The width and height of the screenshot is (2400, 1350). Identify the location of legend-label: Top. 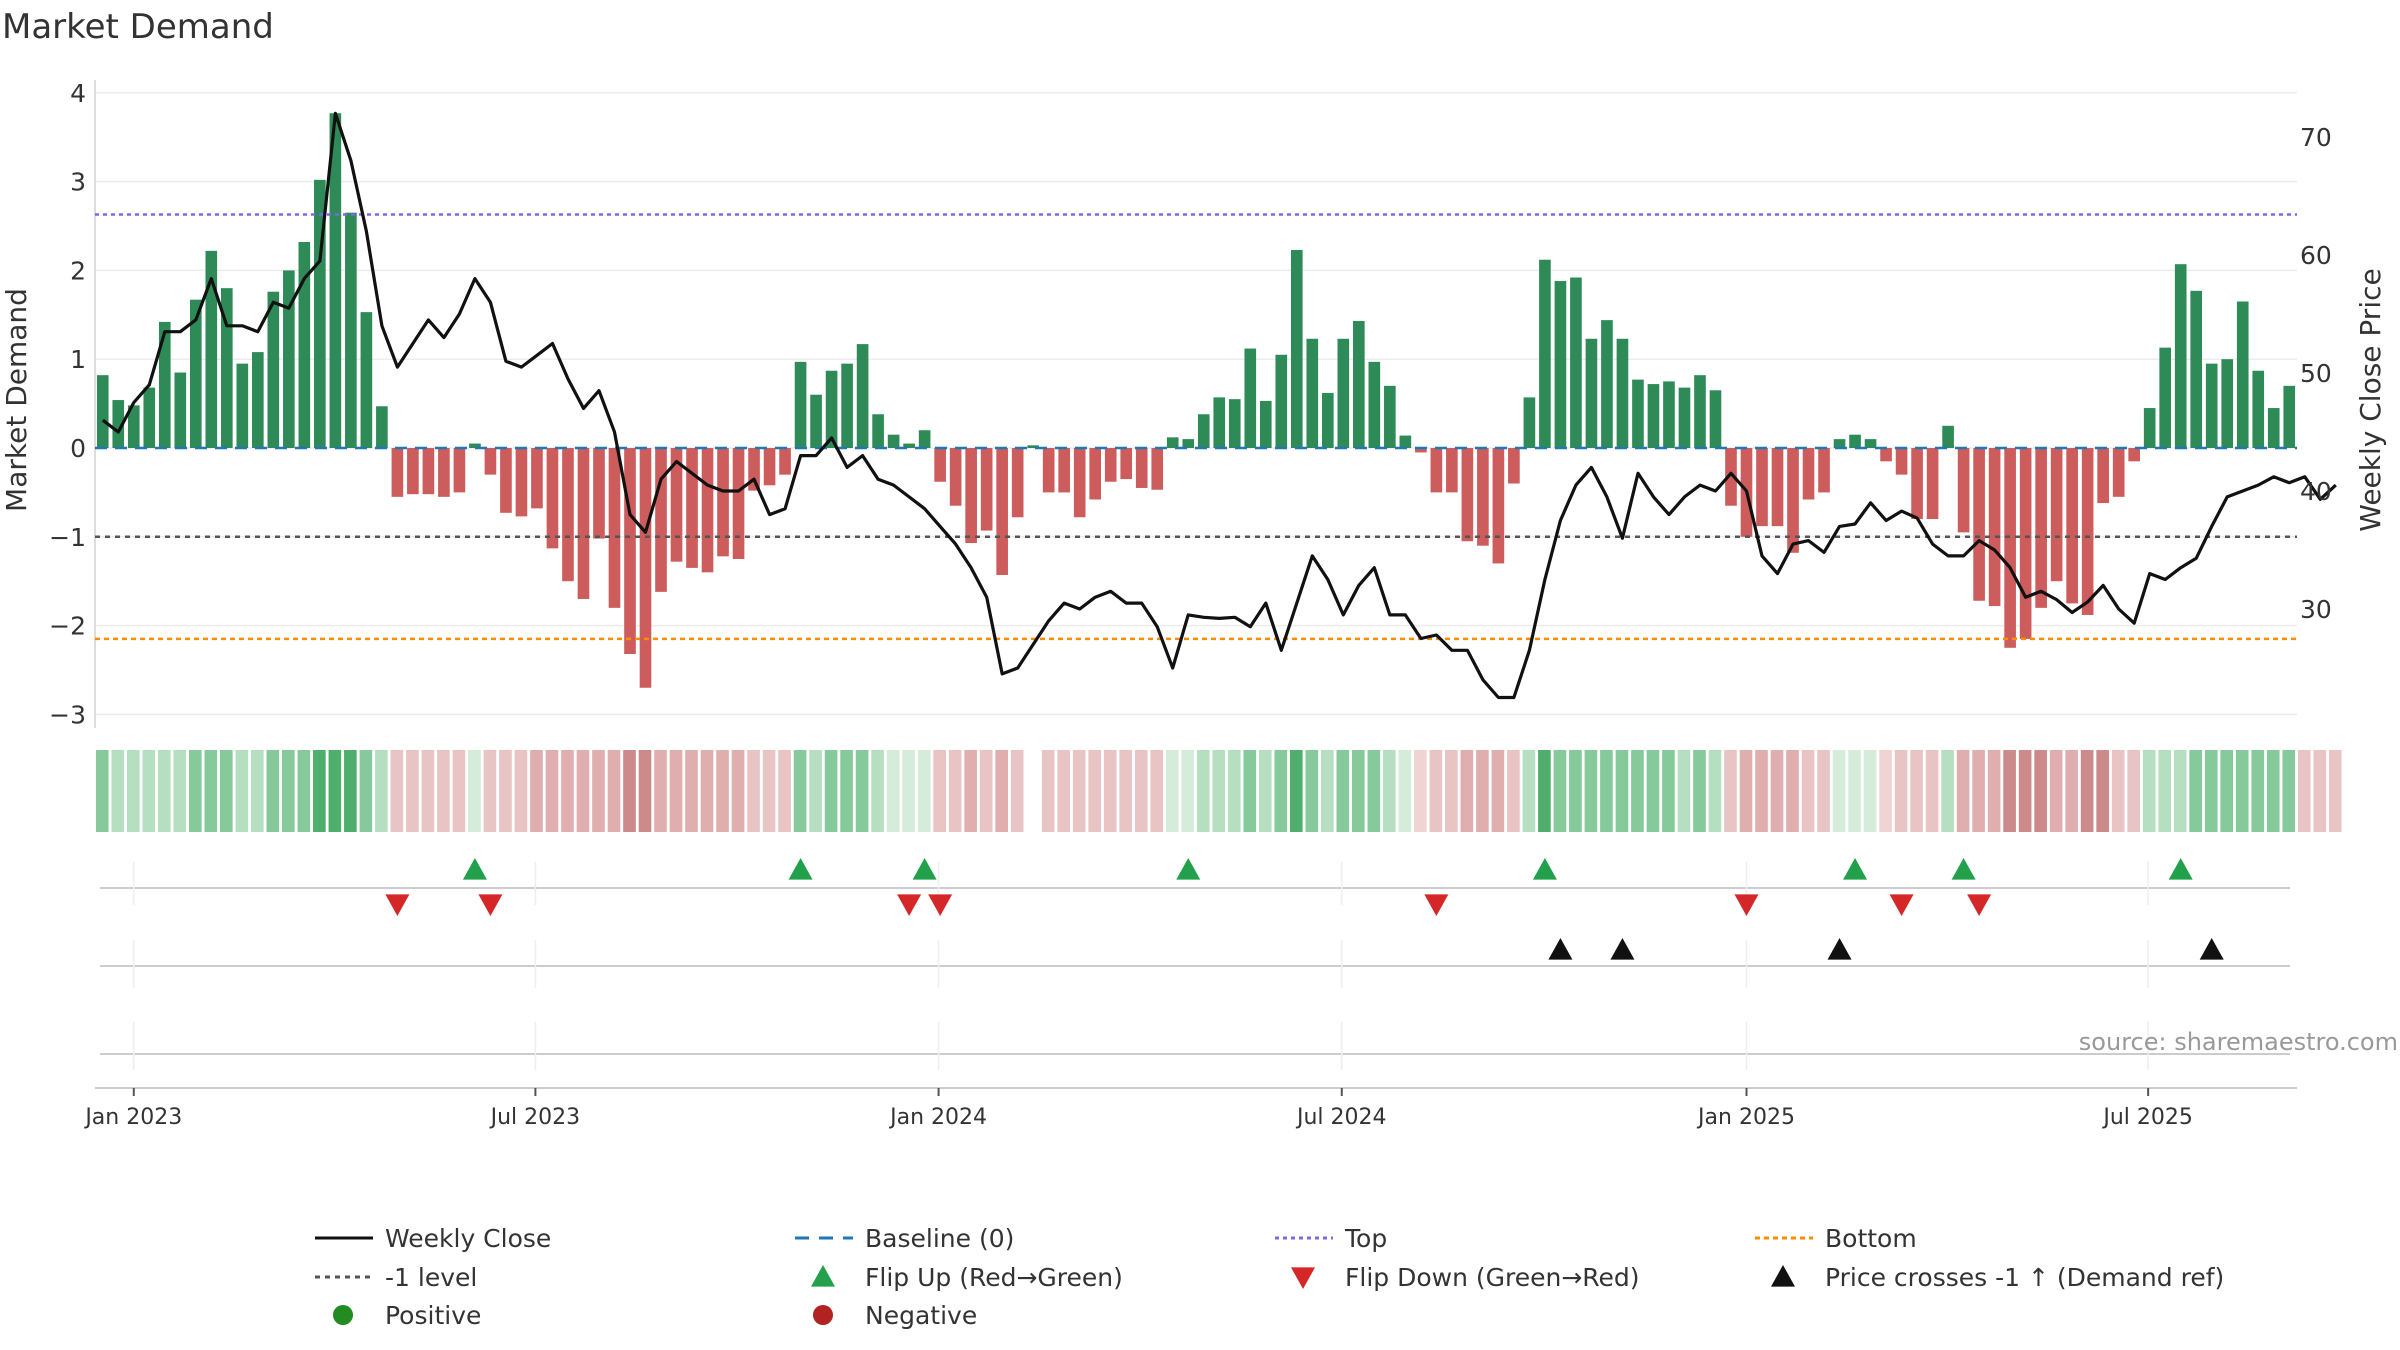
(1365, 1238).